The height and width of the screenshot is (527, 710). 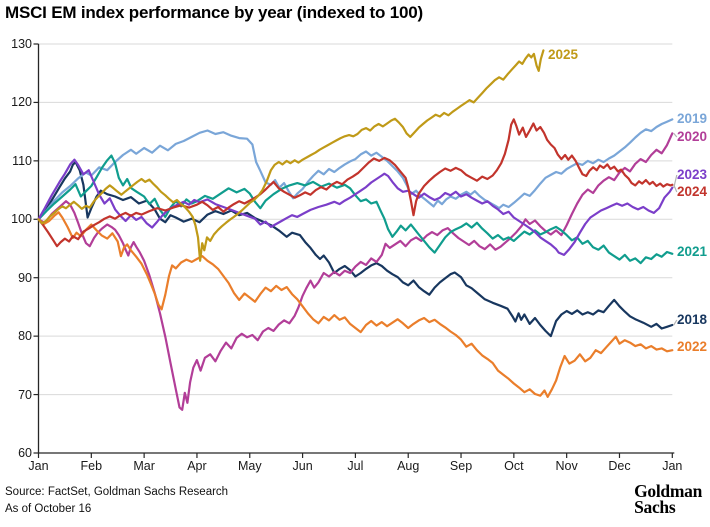 I want to click on x-tick-label-11-Dec: Dec, so click(x=619, y=466).